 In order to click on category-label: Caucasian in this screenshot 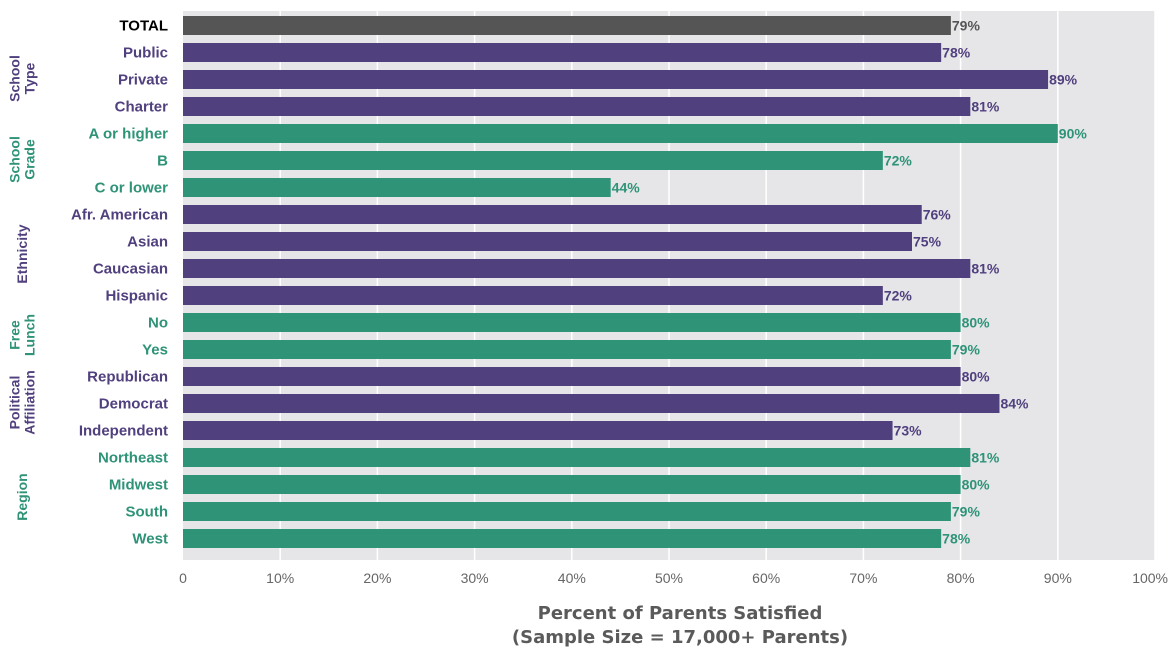, I will do `click(130, 269)`.